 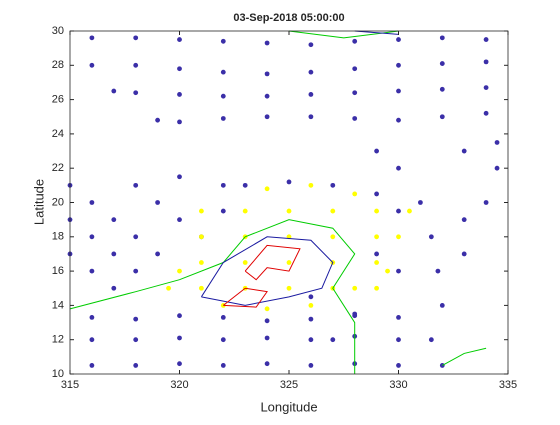 I want to click on y-tick-label: 10, so click(x=58, y=374).